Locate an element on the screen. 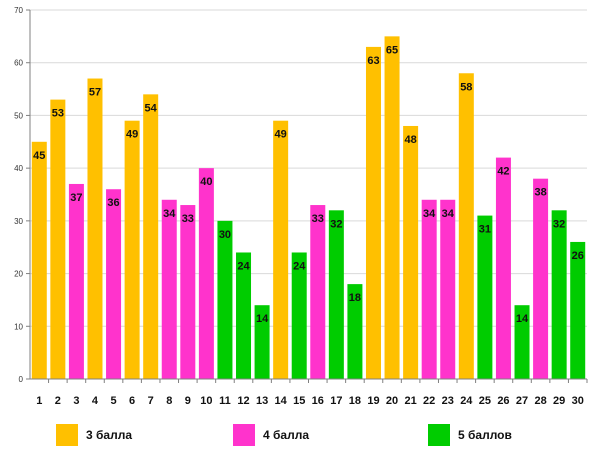 The image size is (593, 455). x-tick-label: 19 is located at coordinates (373, 401).